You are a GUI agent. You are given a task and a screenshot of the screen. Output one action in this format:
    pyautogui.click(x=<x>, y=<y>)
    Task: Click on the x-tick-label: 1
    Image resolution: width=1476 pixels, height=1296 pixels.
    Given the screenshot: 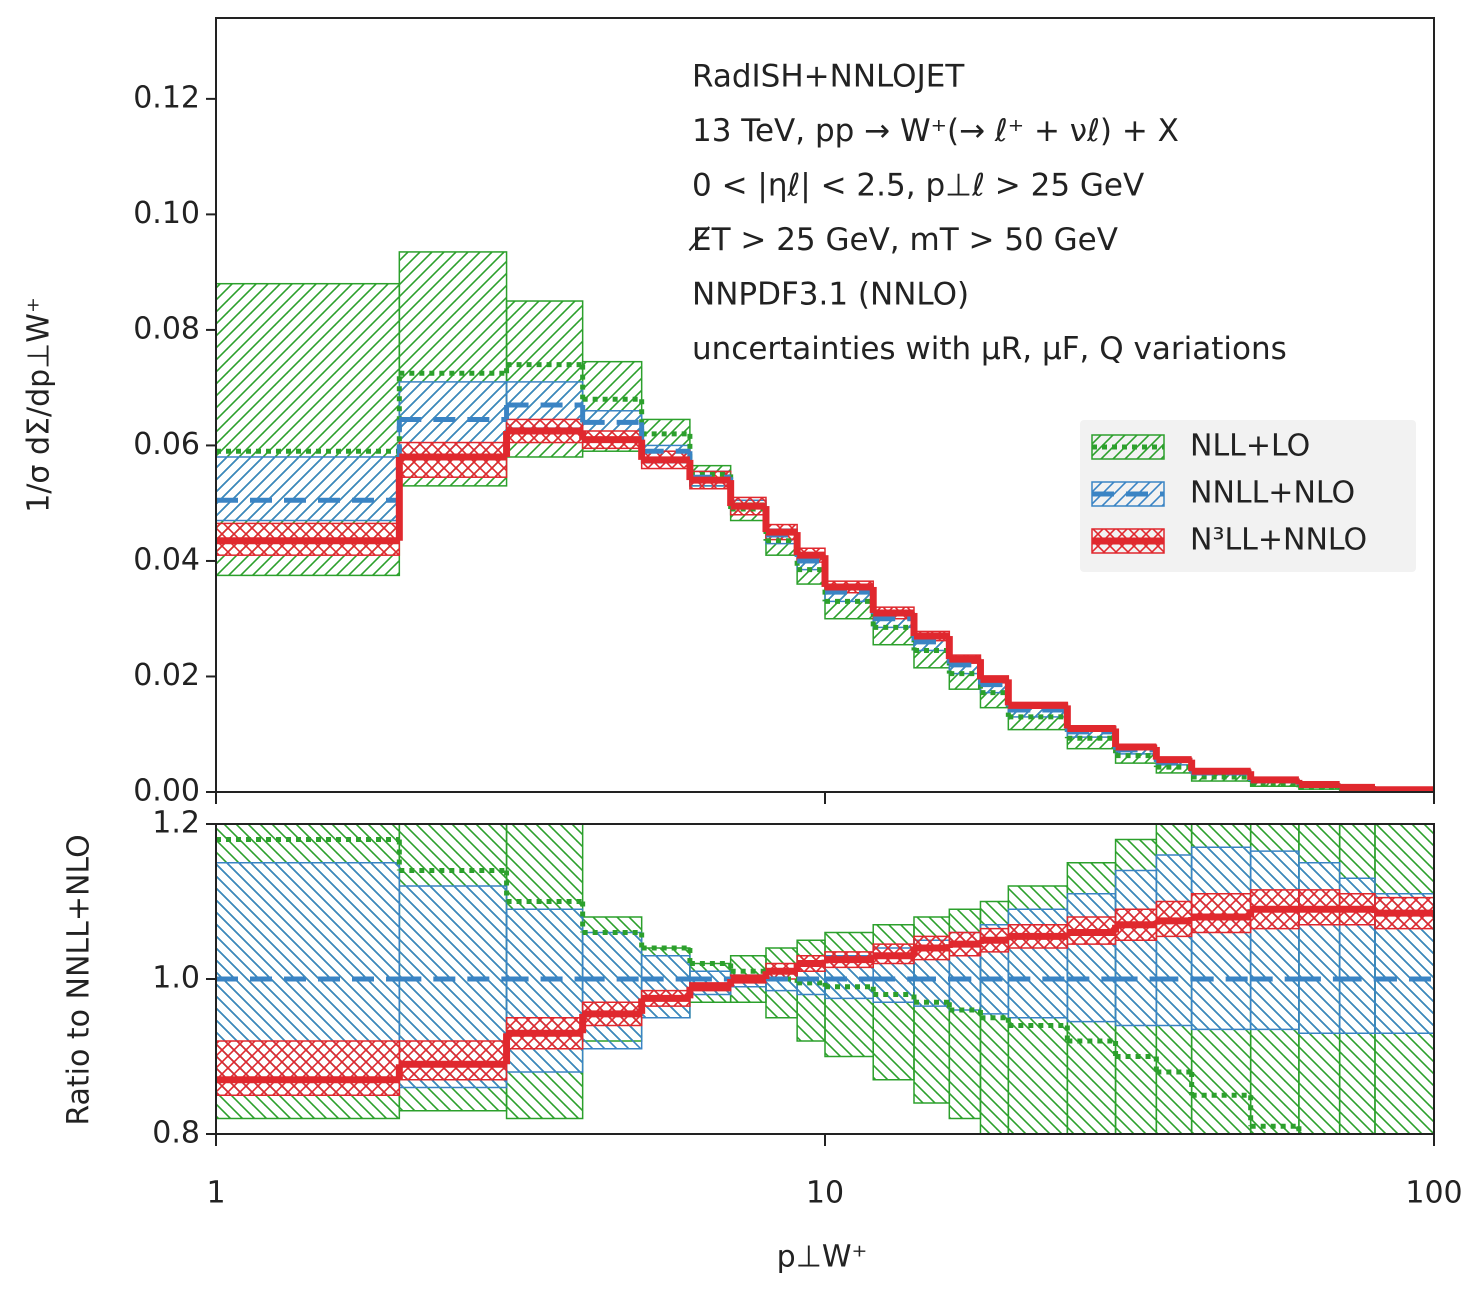 What is the action you would take?
    pyautogui.click(x=215, y=1193)
    